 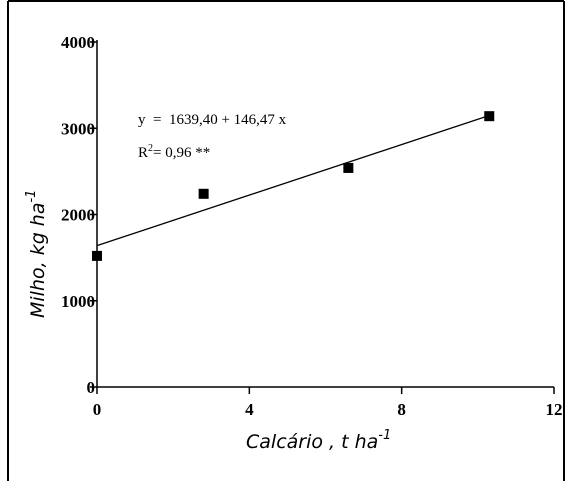 What do you see at coordinates (181, 153) in the screenshot?
I see `r2-value: = 0,96 **` at bounding box center [181, 153].